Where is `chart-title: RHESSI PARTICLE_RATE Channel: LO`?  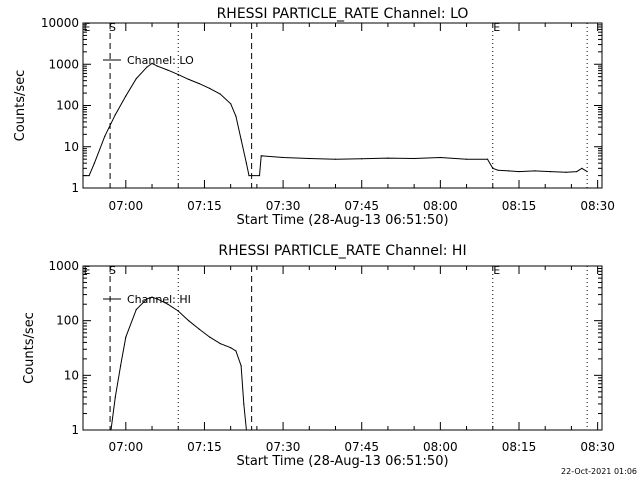 chart-title: RHESSI PARTICLE_RATE Channel: LO is located at coordinates (343, 14).